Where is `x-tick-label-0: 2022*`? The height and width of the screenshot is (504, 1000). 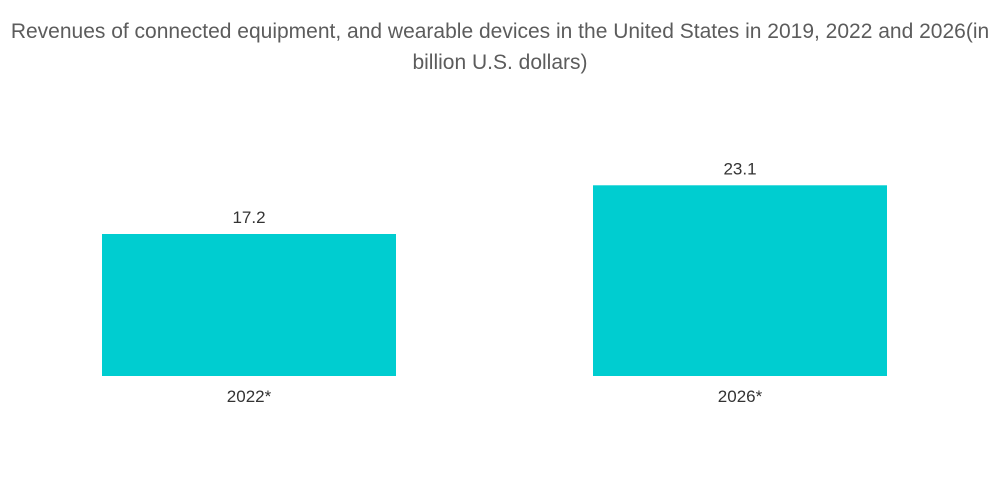 x-tick-label-0: 2022* is located at coordinates (249, 396).